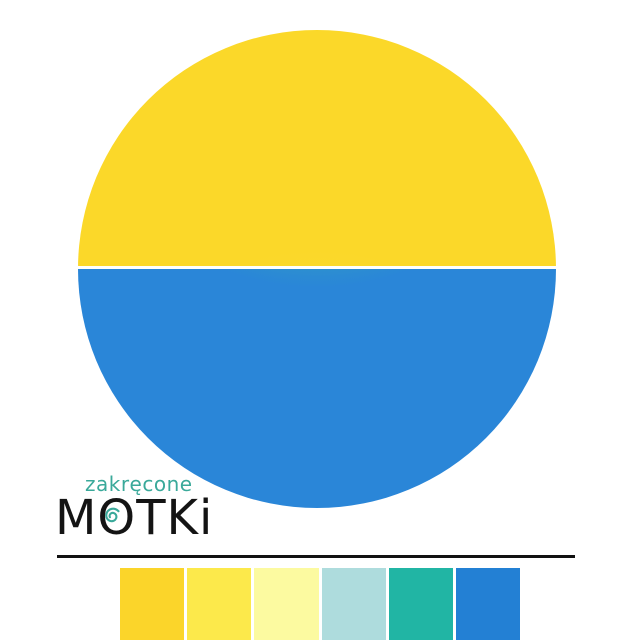  I want to click on color-palette, so click(320, 604).